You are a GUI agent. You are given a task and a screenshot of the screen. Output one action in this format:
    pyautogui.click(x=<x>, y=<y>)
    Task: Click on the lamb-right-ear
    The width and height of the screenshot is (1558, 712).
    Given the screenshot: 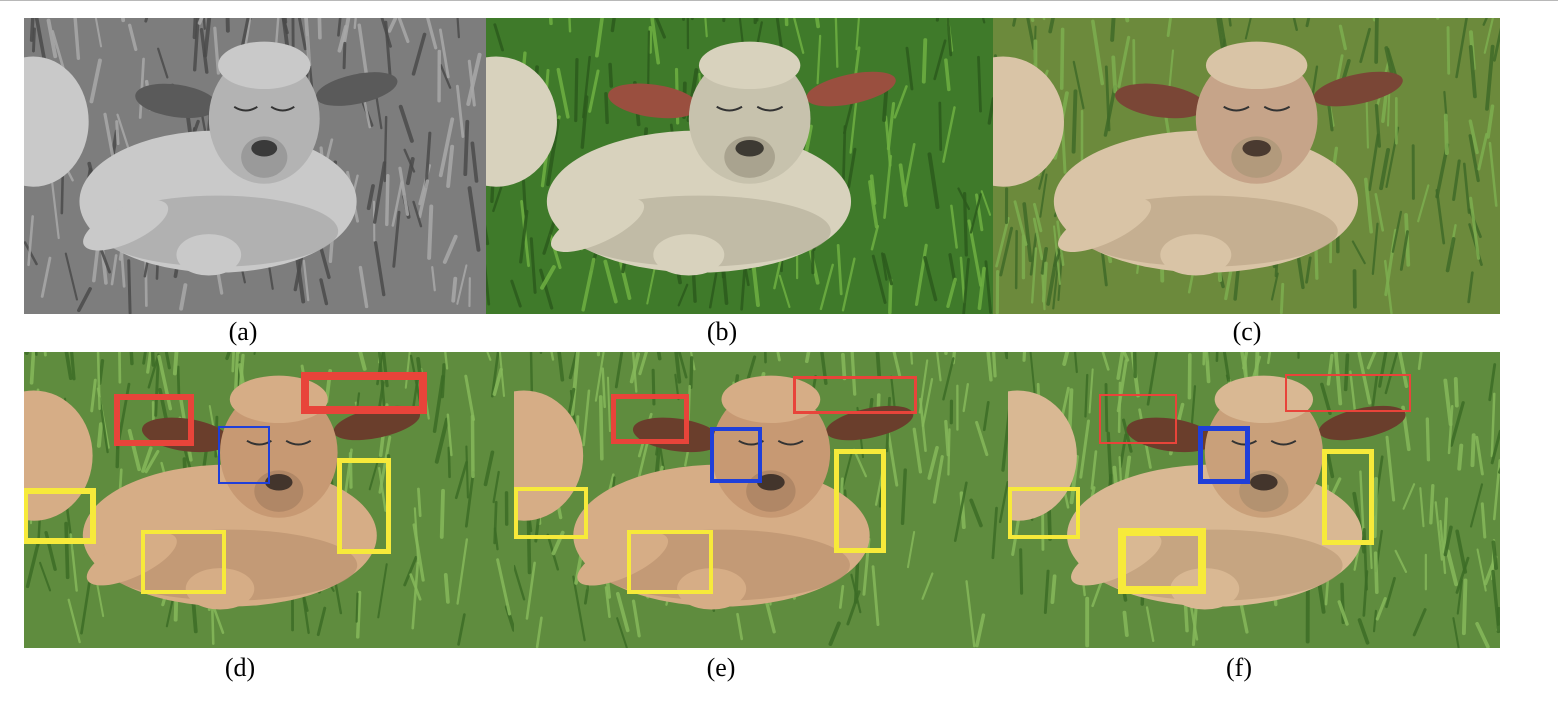 What is the action you would take?
    pyautogui.click(x=1362, y=423)
    